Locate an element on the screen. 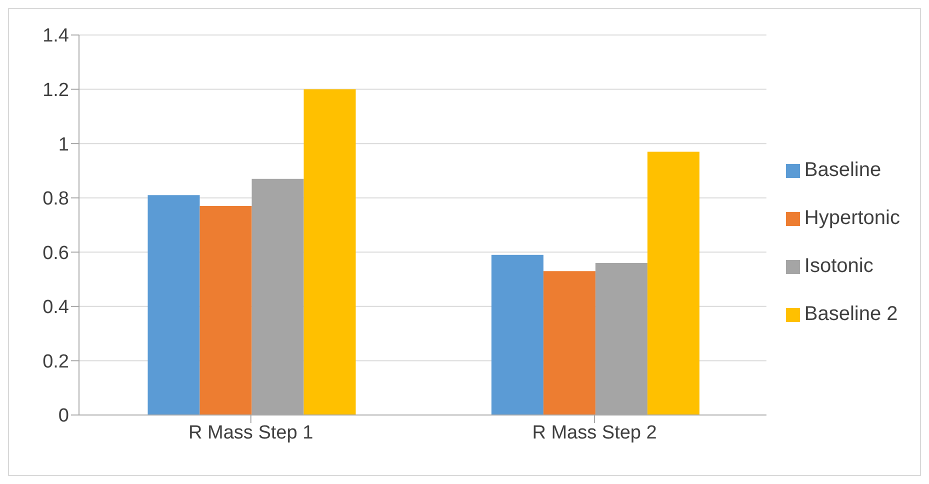 Image resolution: width=929 pixels, height=484 pixels. y-tick-label: 0.6 is located at coordinates (55, 253).